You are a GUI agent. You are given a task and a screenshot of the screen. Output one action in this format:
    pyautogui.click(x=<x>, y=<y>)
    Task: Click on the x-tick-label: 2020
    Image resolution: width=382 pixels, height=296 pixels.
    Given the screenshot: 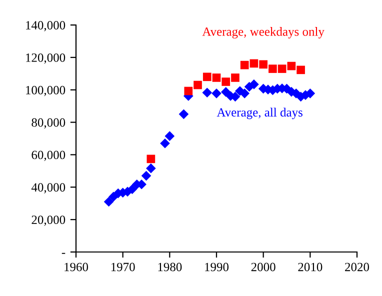 What is the action you would take?
    pyautogui.click(x=357, y=267)
    